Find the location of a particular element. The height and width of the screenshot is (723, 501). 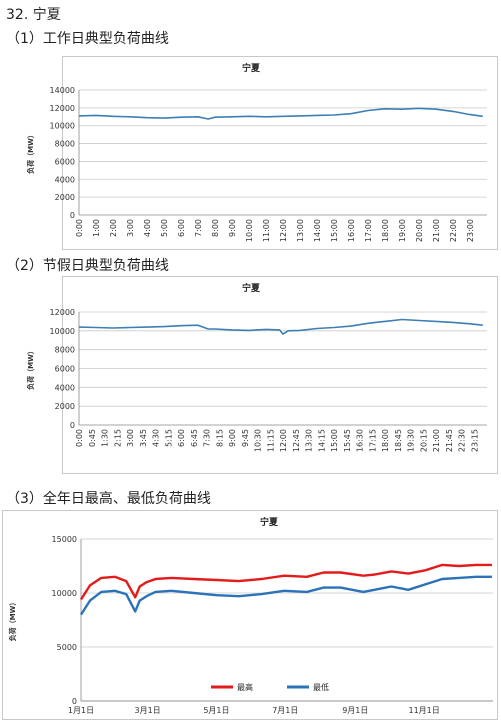

x-tick-label: 11月1日 is located at coordinates (424, 710).